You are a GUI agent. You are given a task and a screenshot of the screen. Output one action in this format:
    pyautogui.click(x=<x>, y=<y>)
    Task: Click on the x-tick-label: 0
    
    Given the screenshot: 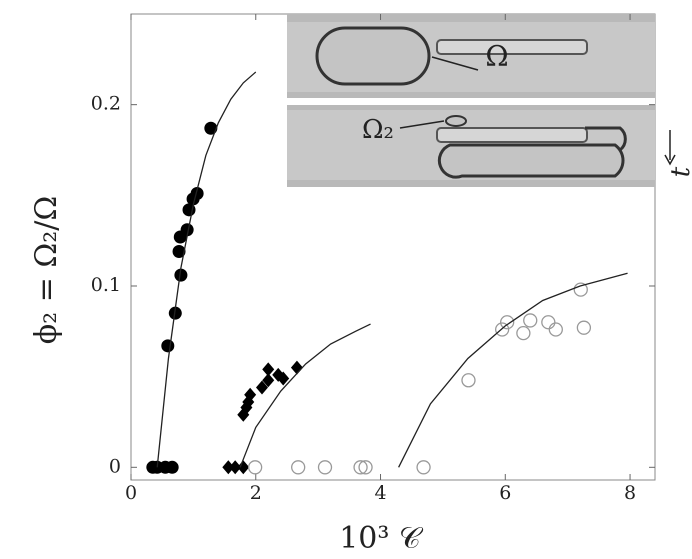 What is the action you would take?
    pyautogui.click(x=131, y=493)
    